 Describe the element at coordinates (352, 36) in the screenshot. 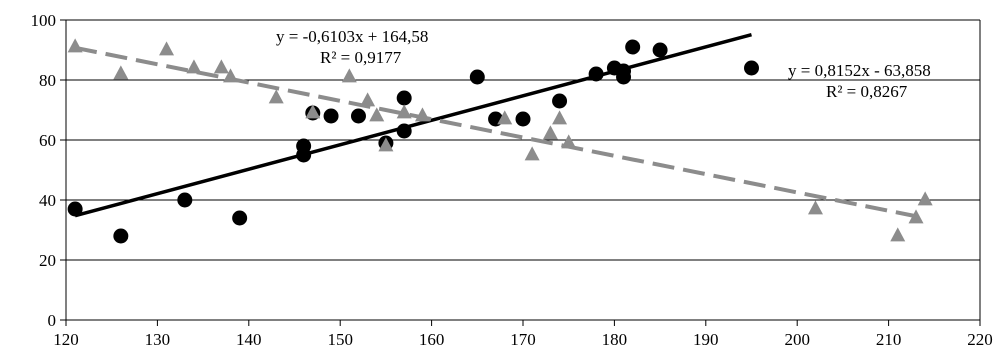

I see `equation-label-series-2: y = -0,6103x + 164,58` at that location.